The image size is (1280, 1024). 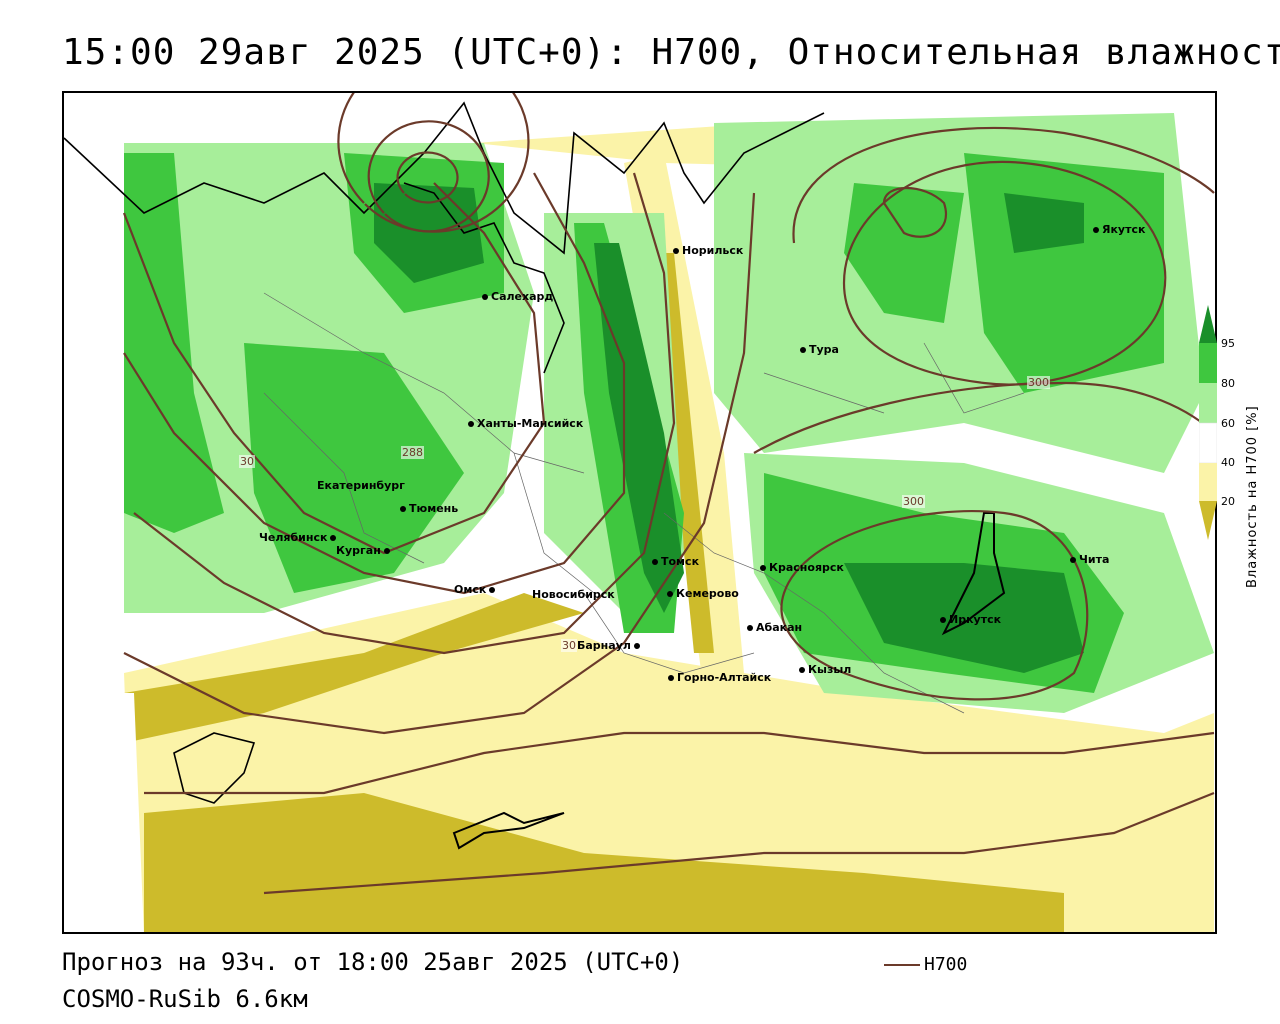 I want to click on olive-dry-south, so click(x=604, y=862).